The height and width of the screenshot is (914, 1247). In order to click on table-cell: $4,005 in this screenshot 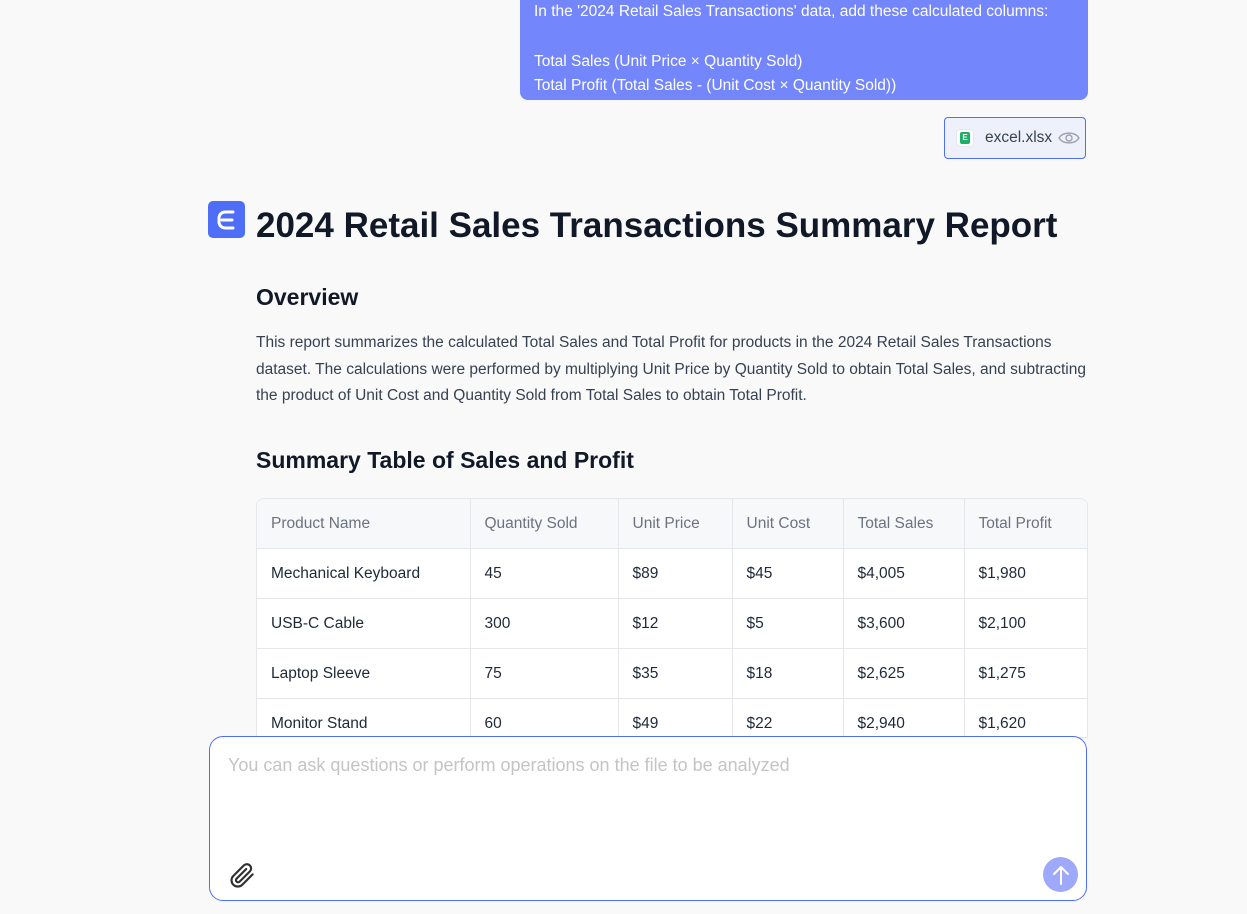, I will do `click(904, 573)`.